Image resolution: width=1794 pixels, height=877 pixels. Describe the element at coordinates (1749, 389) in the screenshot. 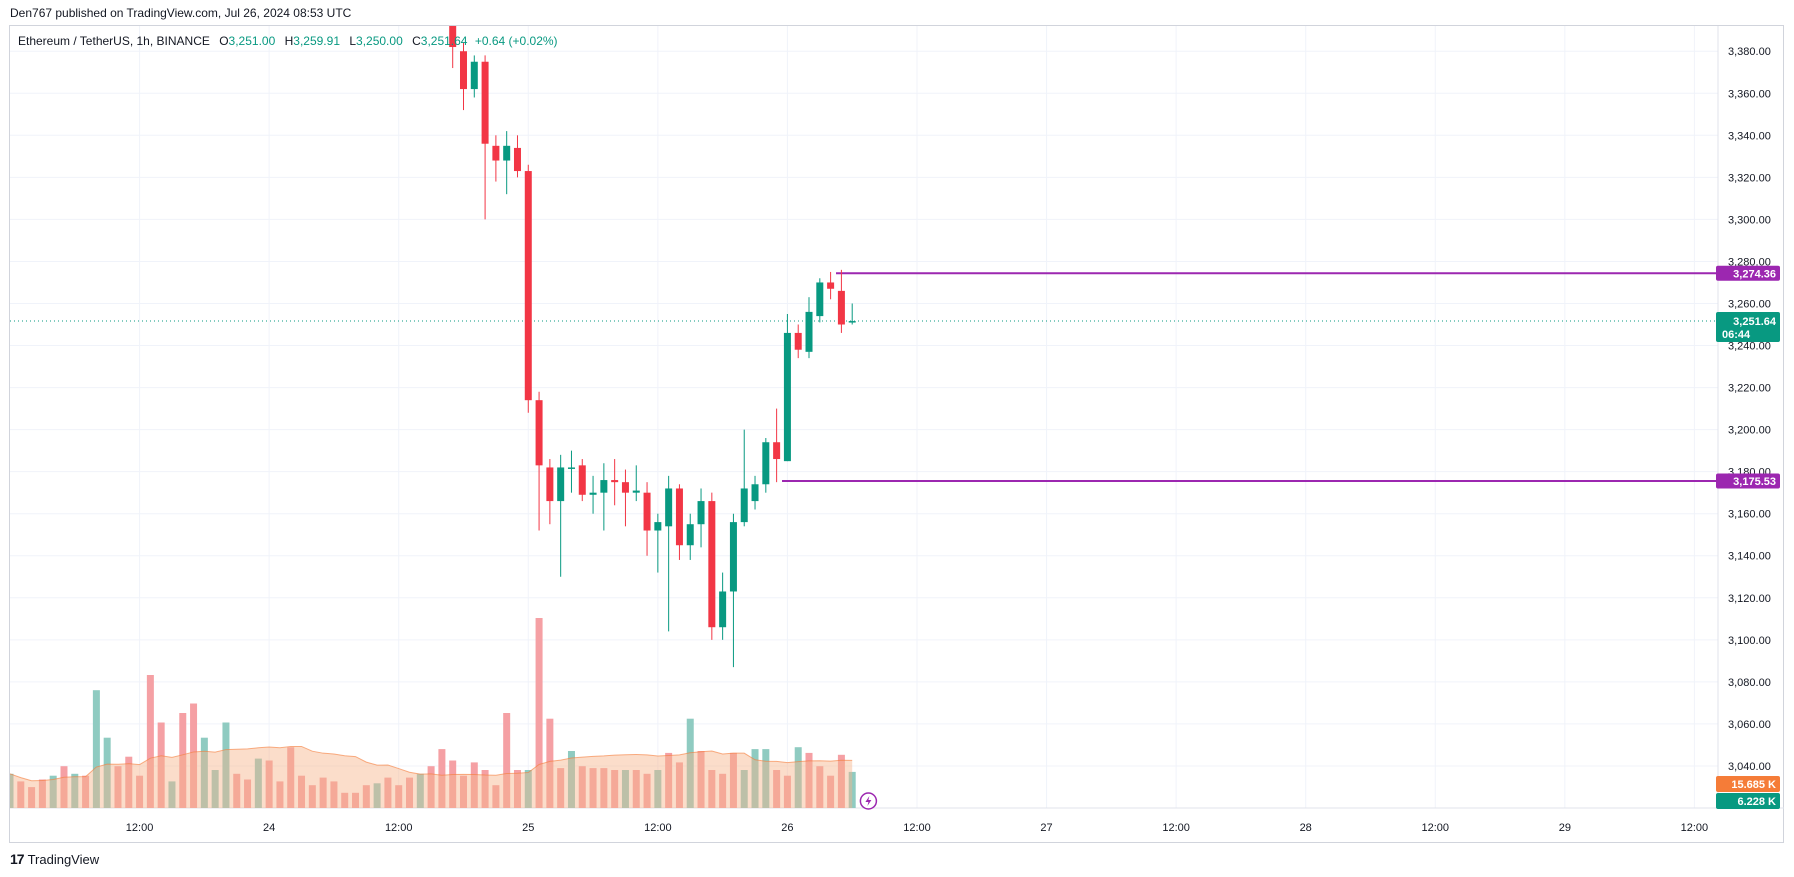

I see `y-tick-label: 3,220.00` at that location.